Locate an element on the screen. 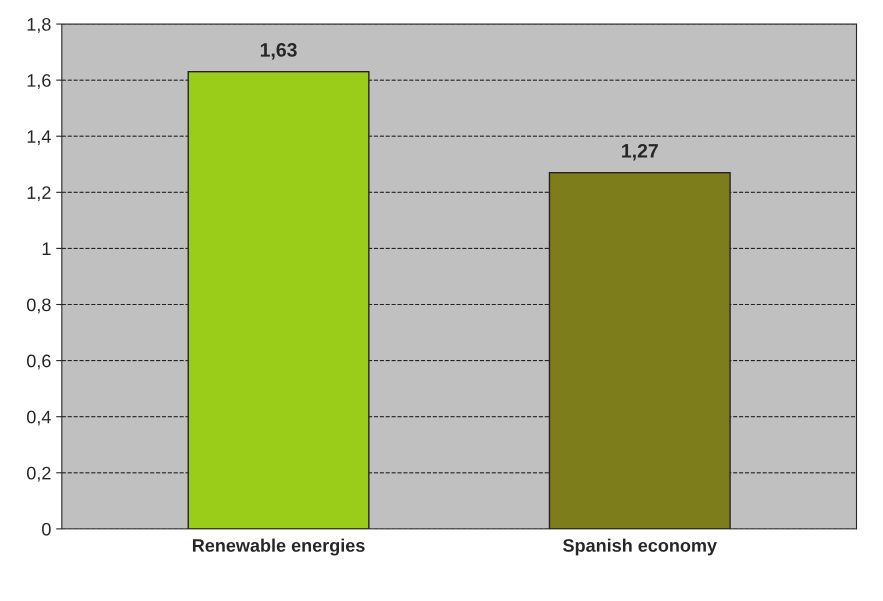 The image size is (883, 601). y-tick-label: 0,2 is located at coordinates (38, 474).